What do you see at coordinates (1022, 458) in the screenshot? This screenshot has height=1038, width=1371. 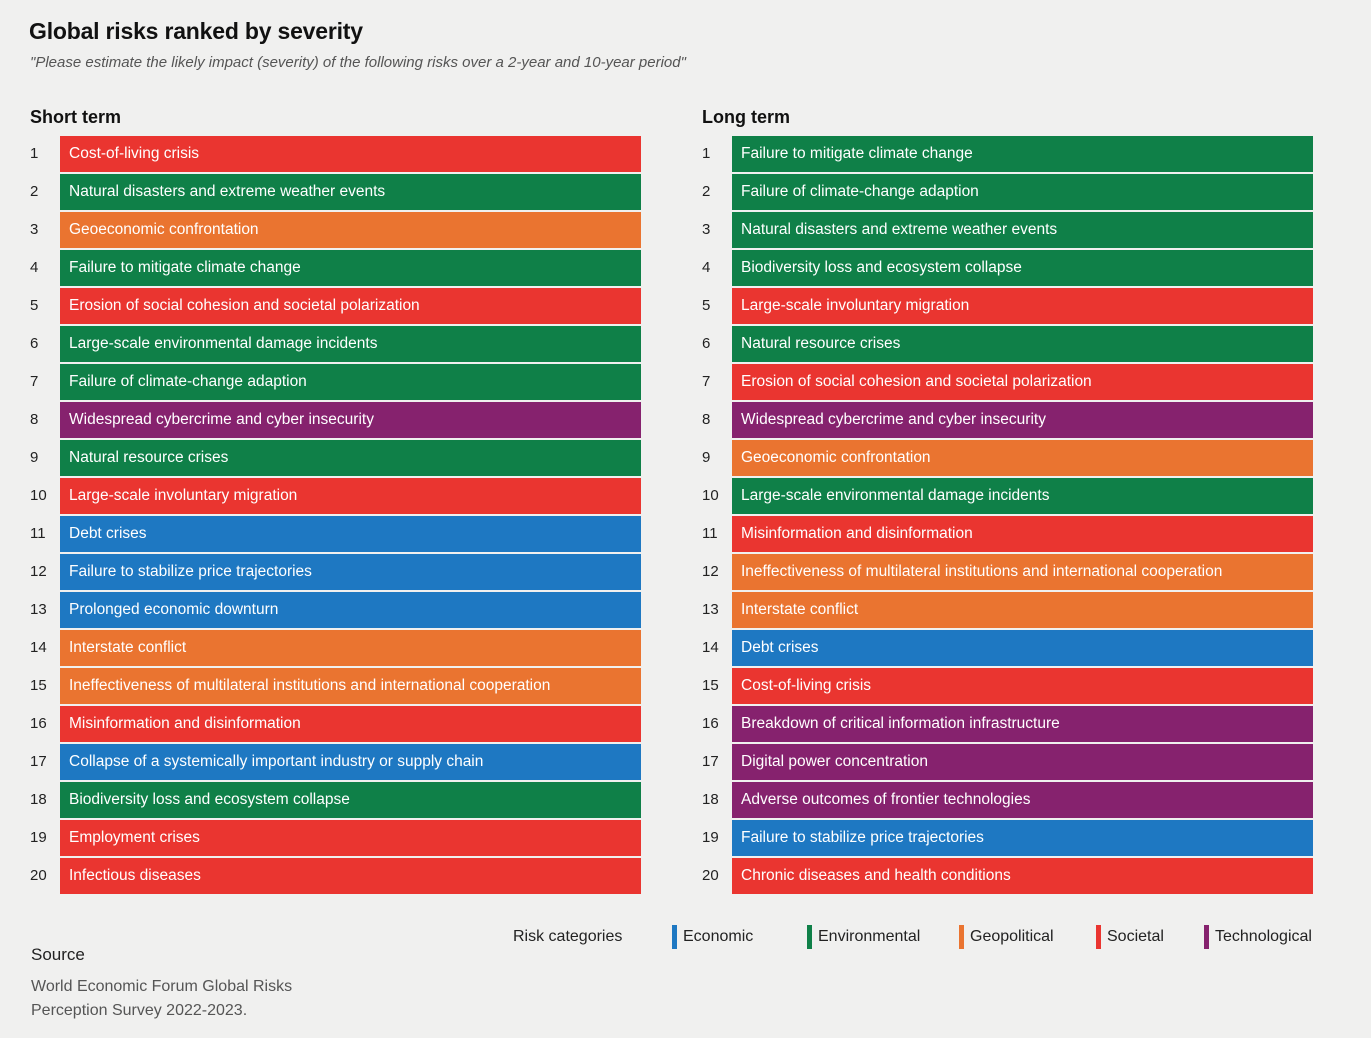 I see `risk-bar: Geoeconomic confrontation` at bounding box center [1022, 458].